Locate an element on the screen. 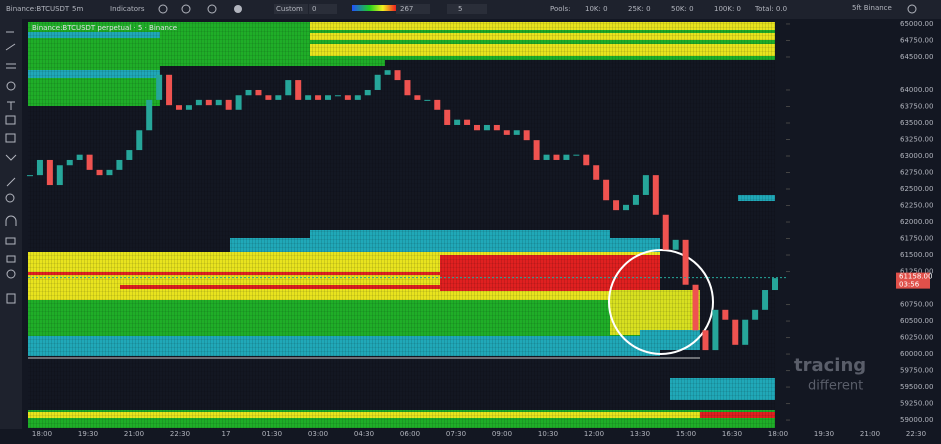 The image size is (941, 444). x-tick-label: 17 is located at coordinates (226, 434).